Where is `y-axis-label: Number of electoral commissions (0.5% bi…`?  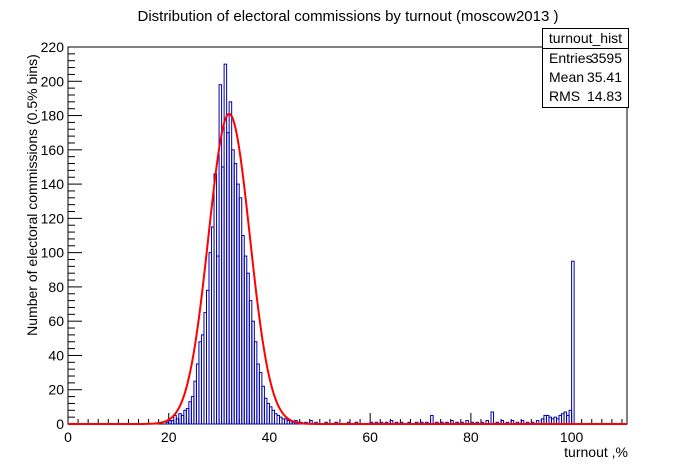
y-axis-label: Number of electoral commissions (0.5% bi… is located at coordinates (32, 195).